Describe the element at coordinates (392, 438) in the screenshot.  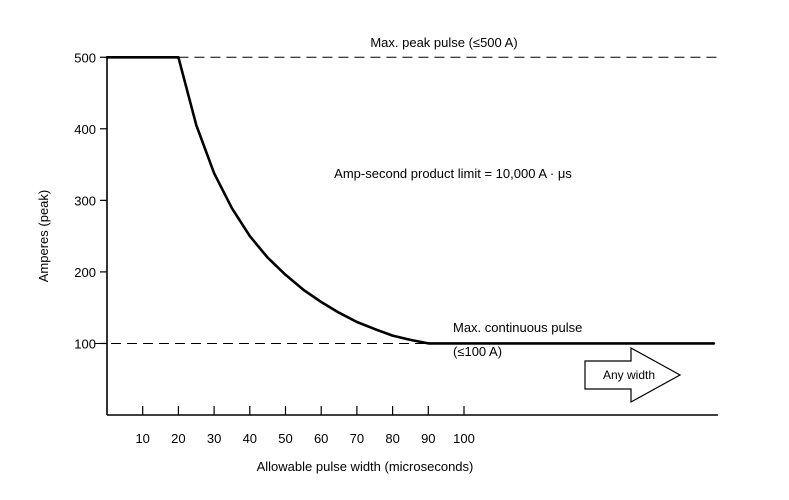
I see `x-tick-label: 80` at that location.